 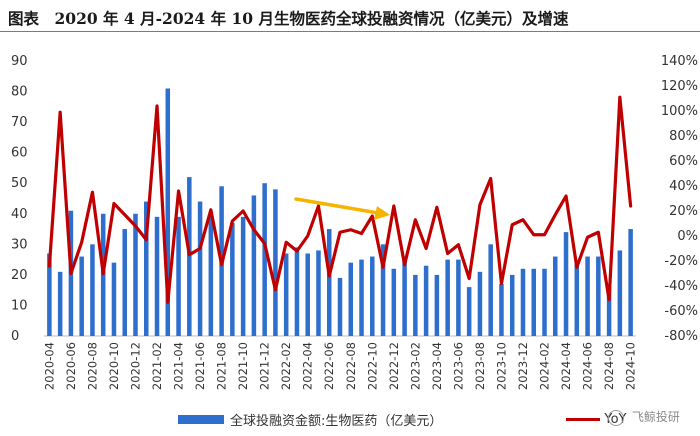 I want to click on y-right-tick-label: 140%, so click(x=679, y=61).